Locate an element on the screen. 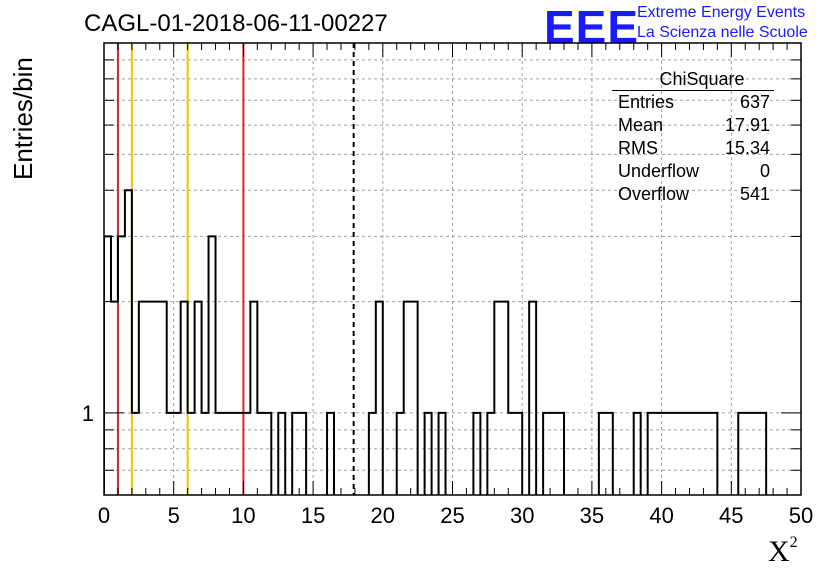 The image size is (836, 572). logo-line1: Extreme Energy Events is located at coordinates (721, 12).